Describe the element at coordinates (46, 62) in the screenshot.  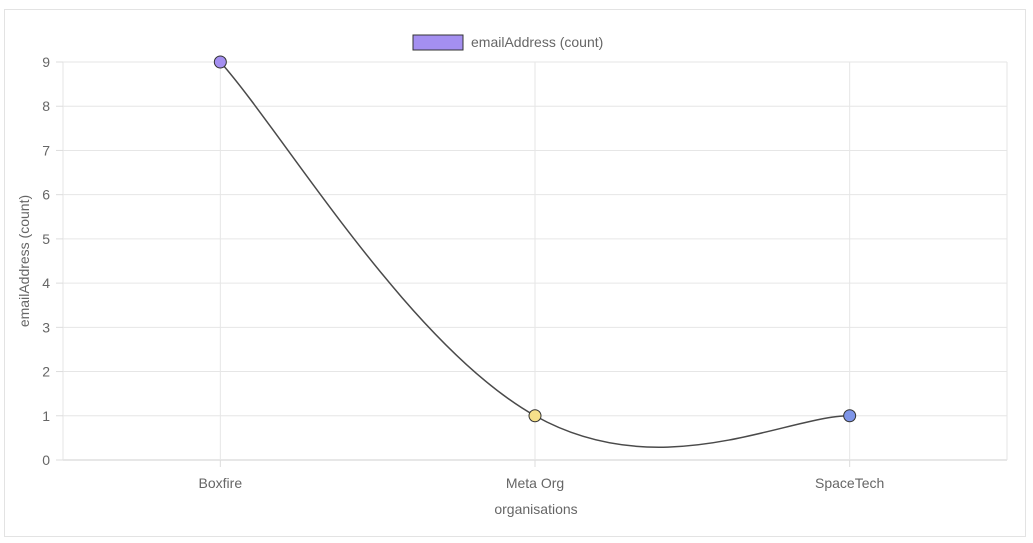
I see `y-tick-label: 9` at that location.